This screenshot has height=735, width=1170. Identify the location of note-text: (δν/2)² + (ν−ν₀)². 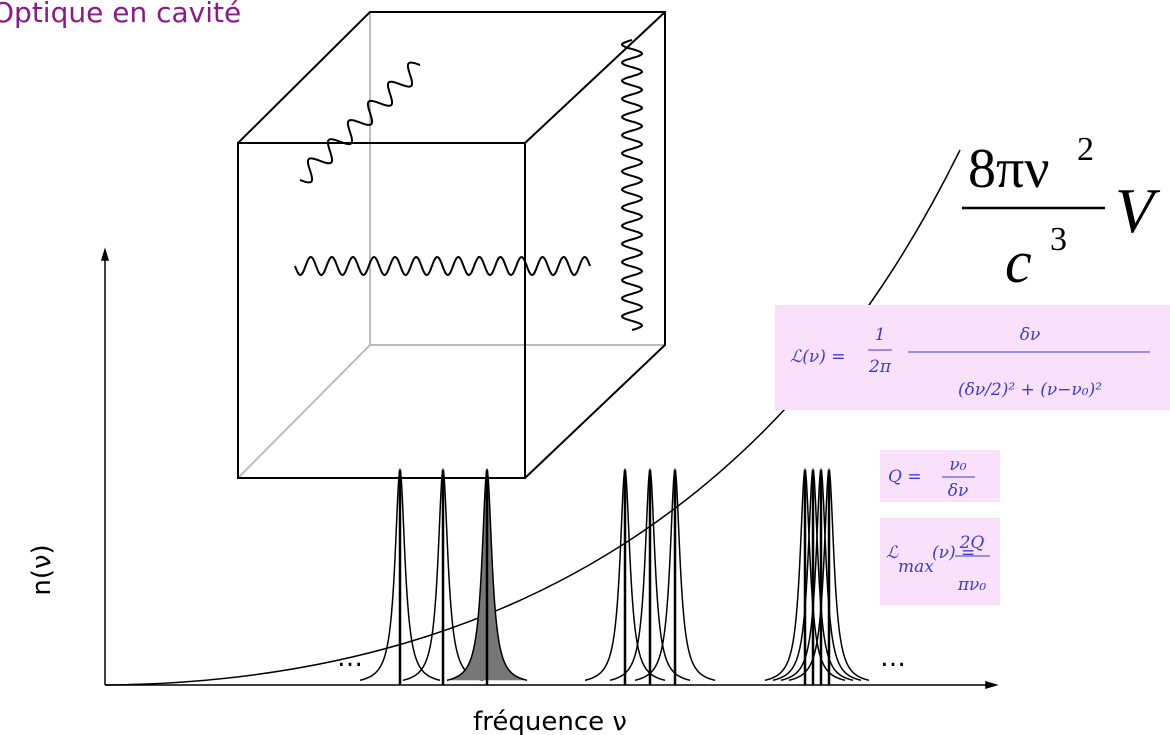
(1030, 390).